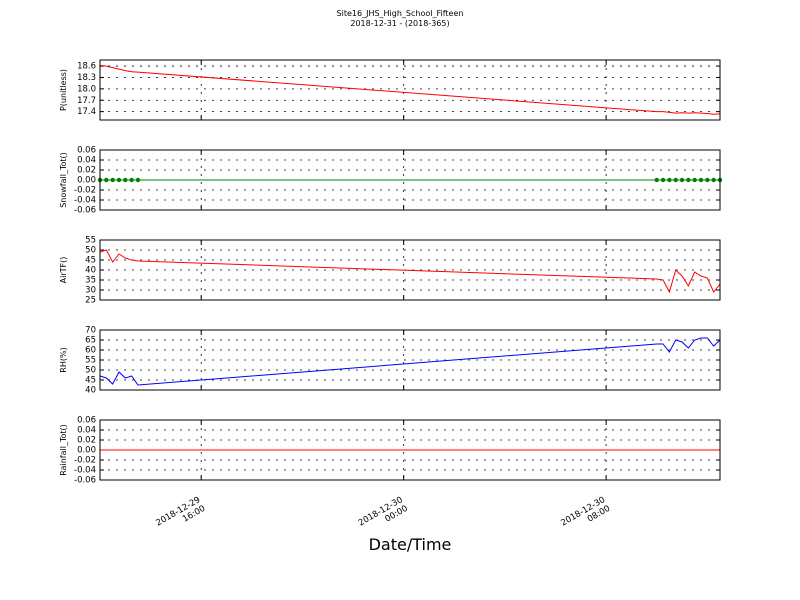 The width and height of the screenshot is (800, 600). Describe the element at coordinates (90, 281) in the screenshot. I see `y-tick-label: 35` at that location.